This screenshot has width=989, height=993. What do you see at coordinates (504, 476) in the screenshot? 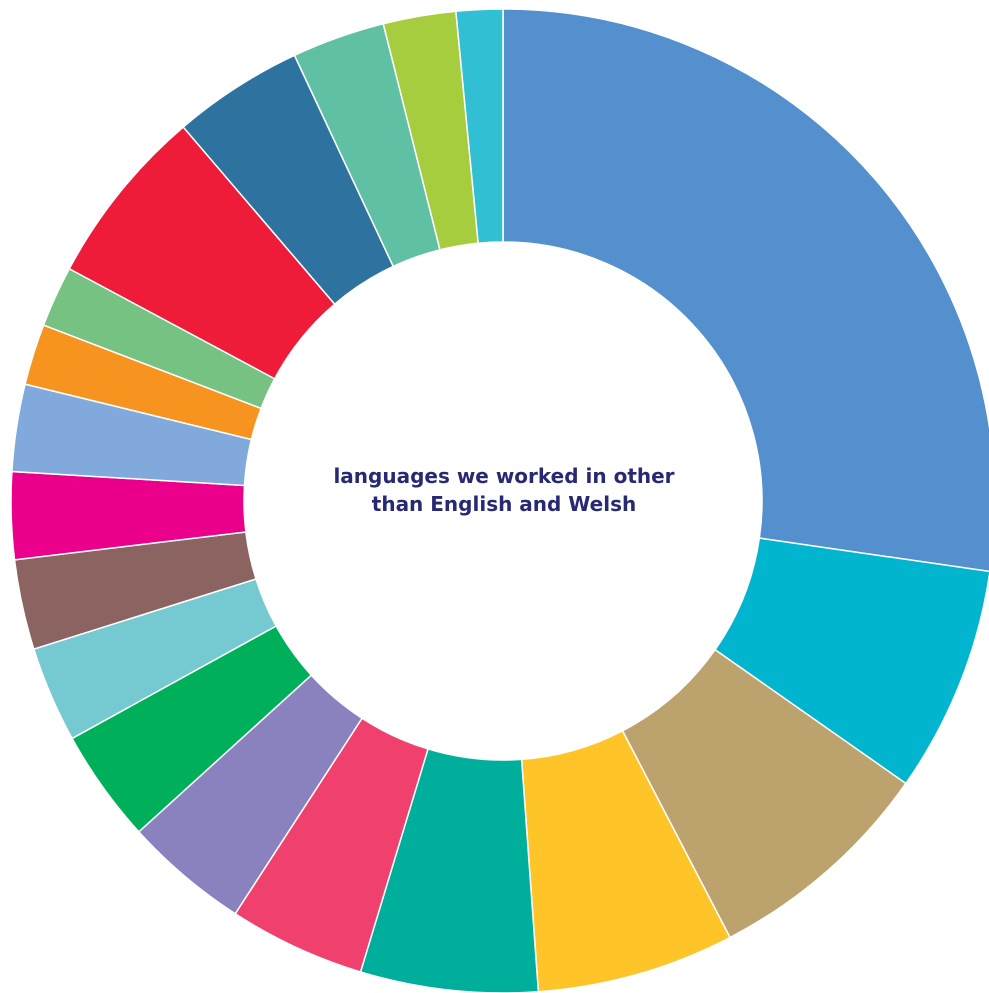
I see `center-label-line-1: languages we worked in other` at bounding box center [504, 476].